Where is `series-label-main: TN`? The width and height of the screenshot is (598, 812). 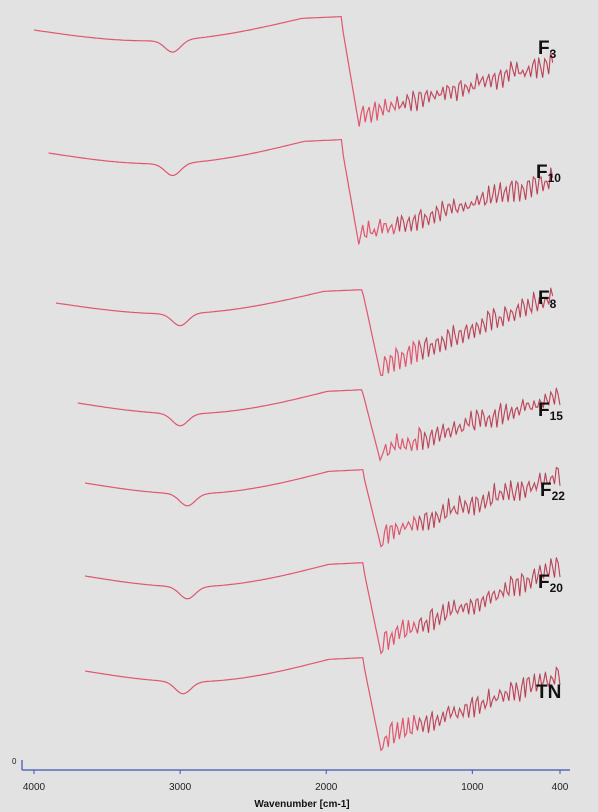 series-label-main: TN is located at coordinates (549, 692).